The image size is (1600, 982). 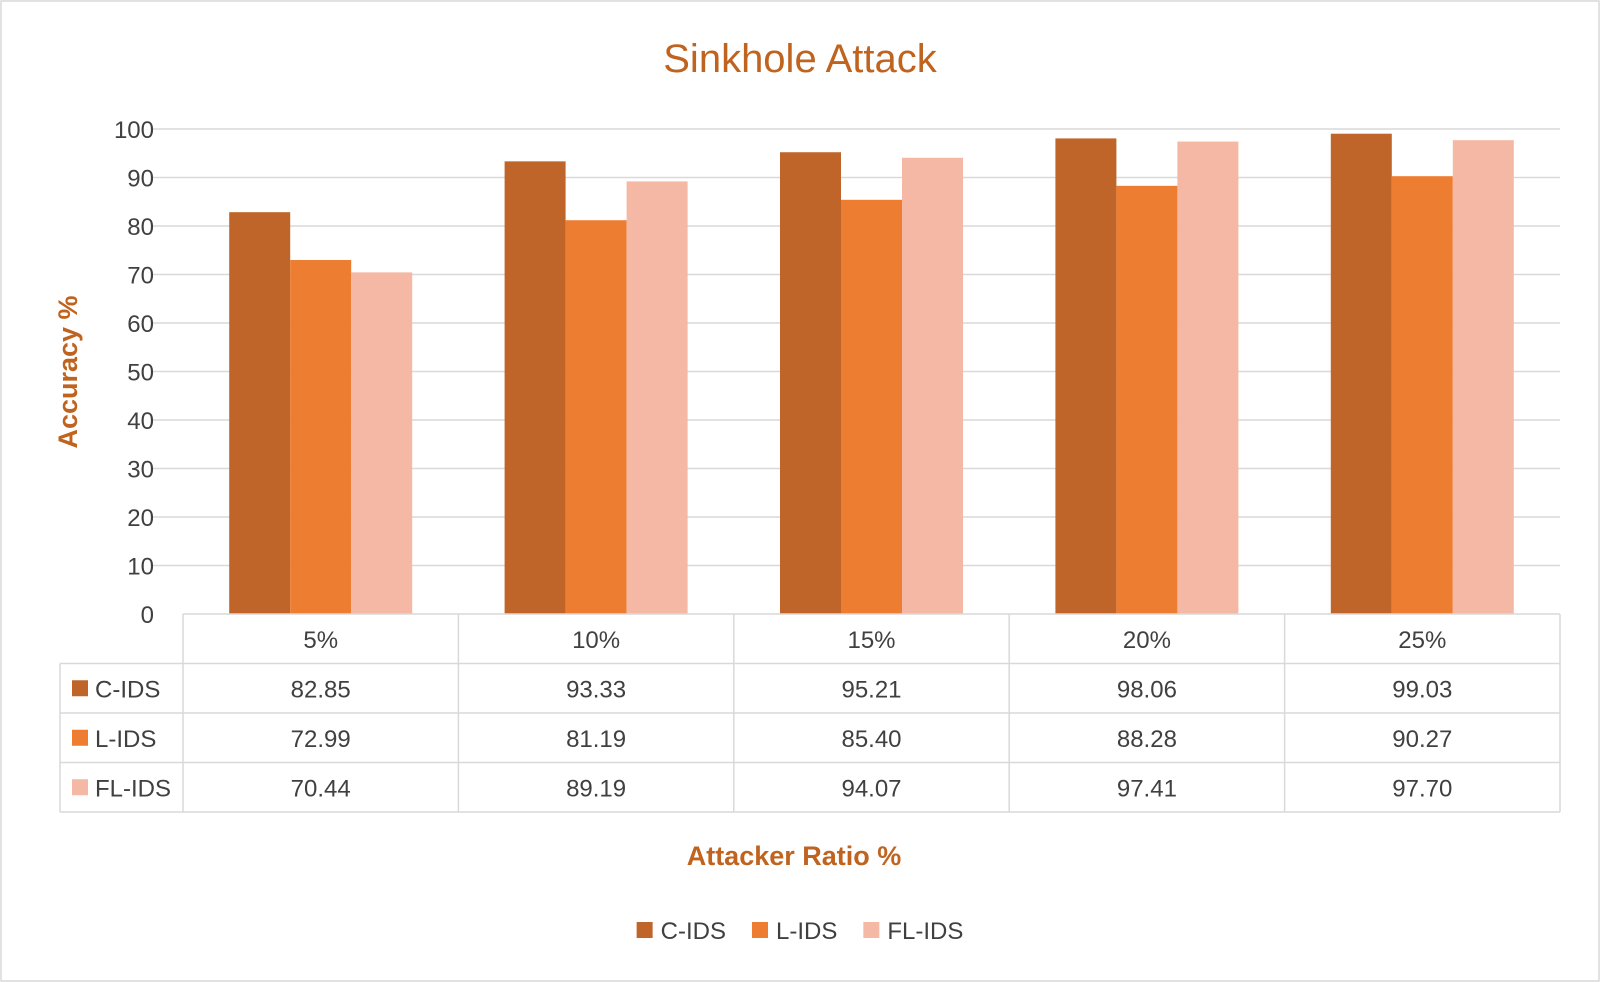 What do you see at coordinates (127, 689) in the screenshot?
I see `table-series-name: C-IDS` at bounding box center [127, 689].